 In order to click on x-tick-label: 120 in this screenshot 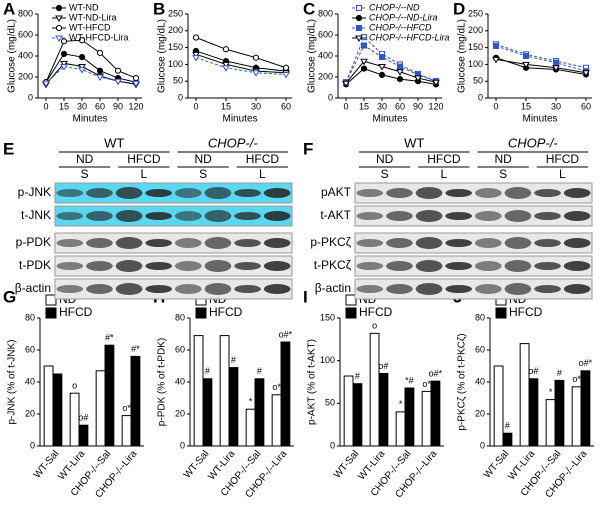, I will do `click(435, 106)`.